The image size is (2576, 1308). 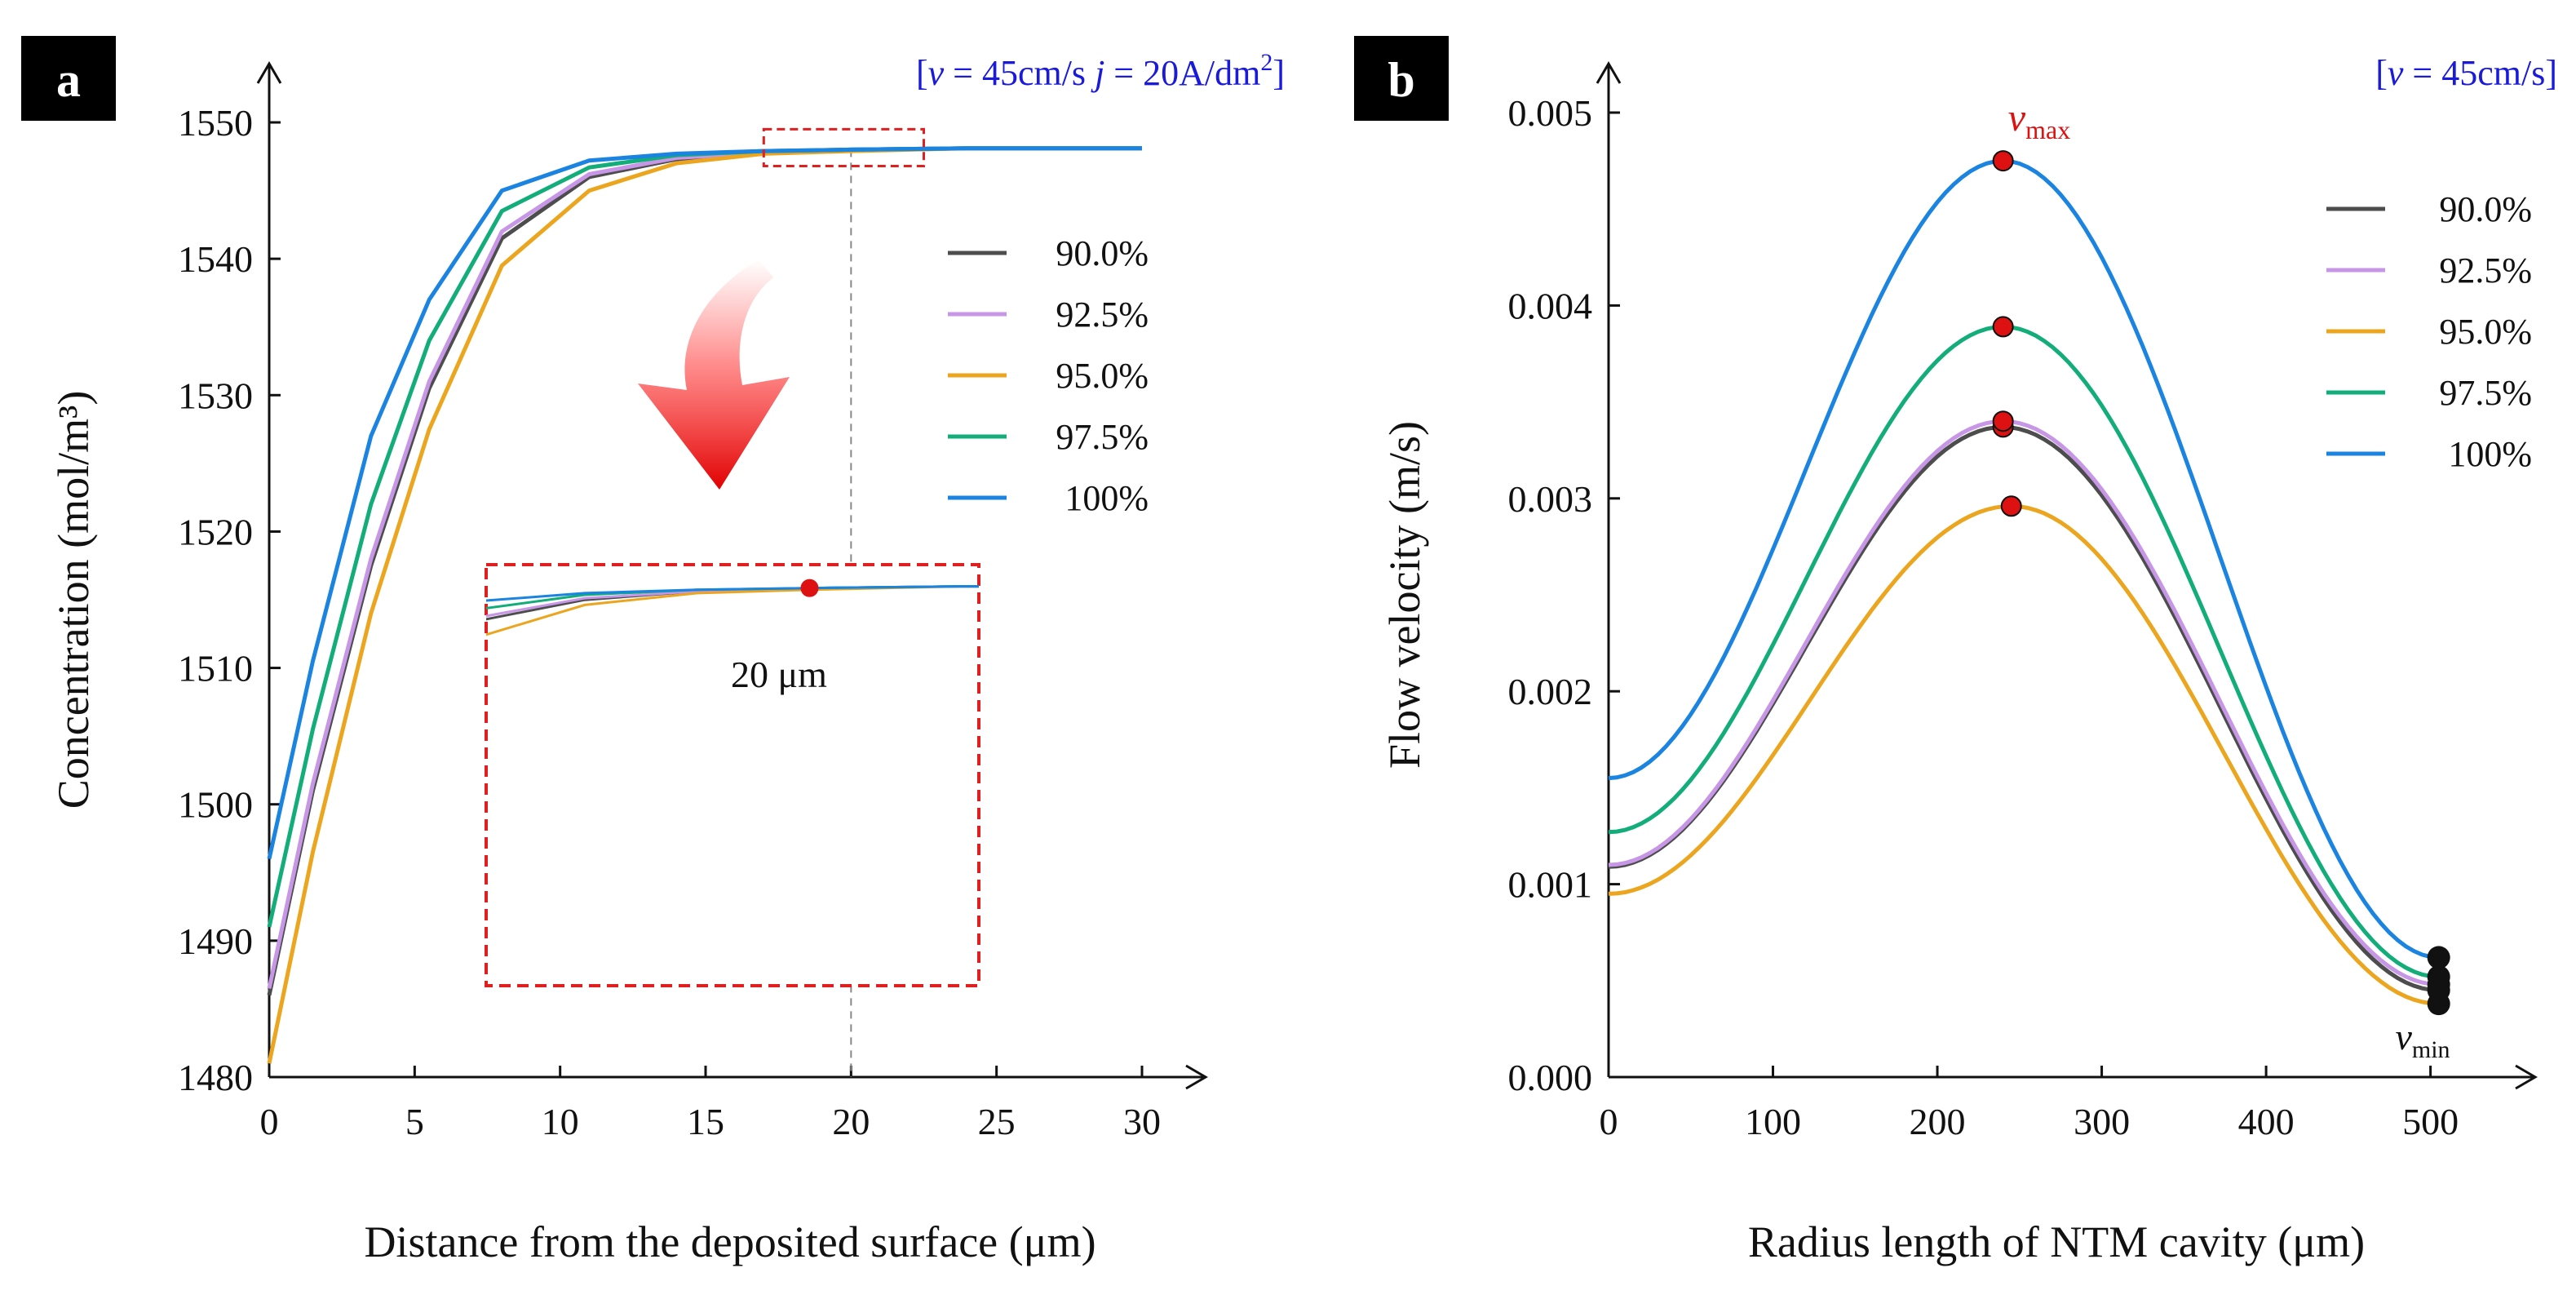 What do you see at coordinates (2381, 73) in the screenshot?
I see `bracket-open-b: [` at bounding box center [2381, 73].